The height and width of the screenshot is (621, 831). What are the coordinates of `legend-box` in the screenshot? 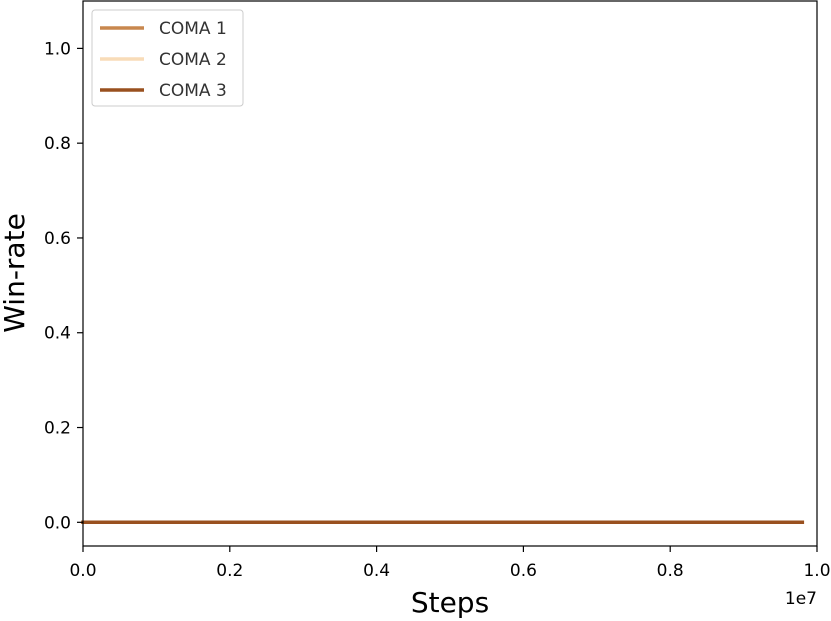 It's located at (167, 58).